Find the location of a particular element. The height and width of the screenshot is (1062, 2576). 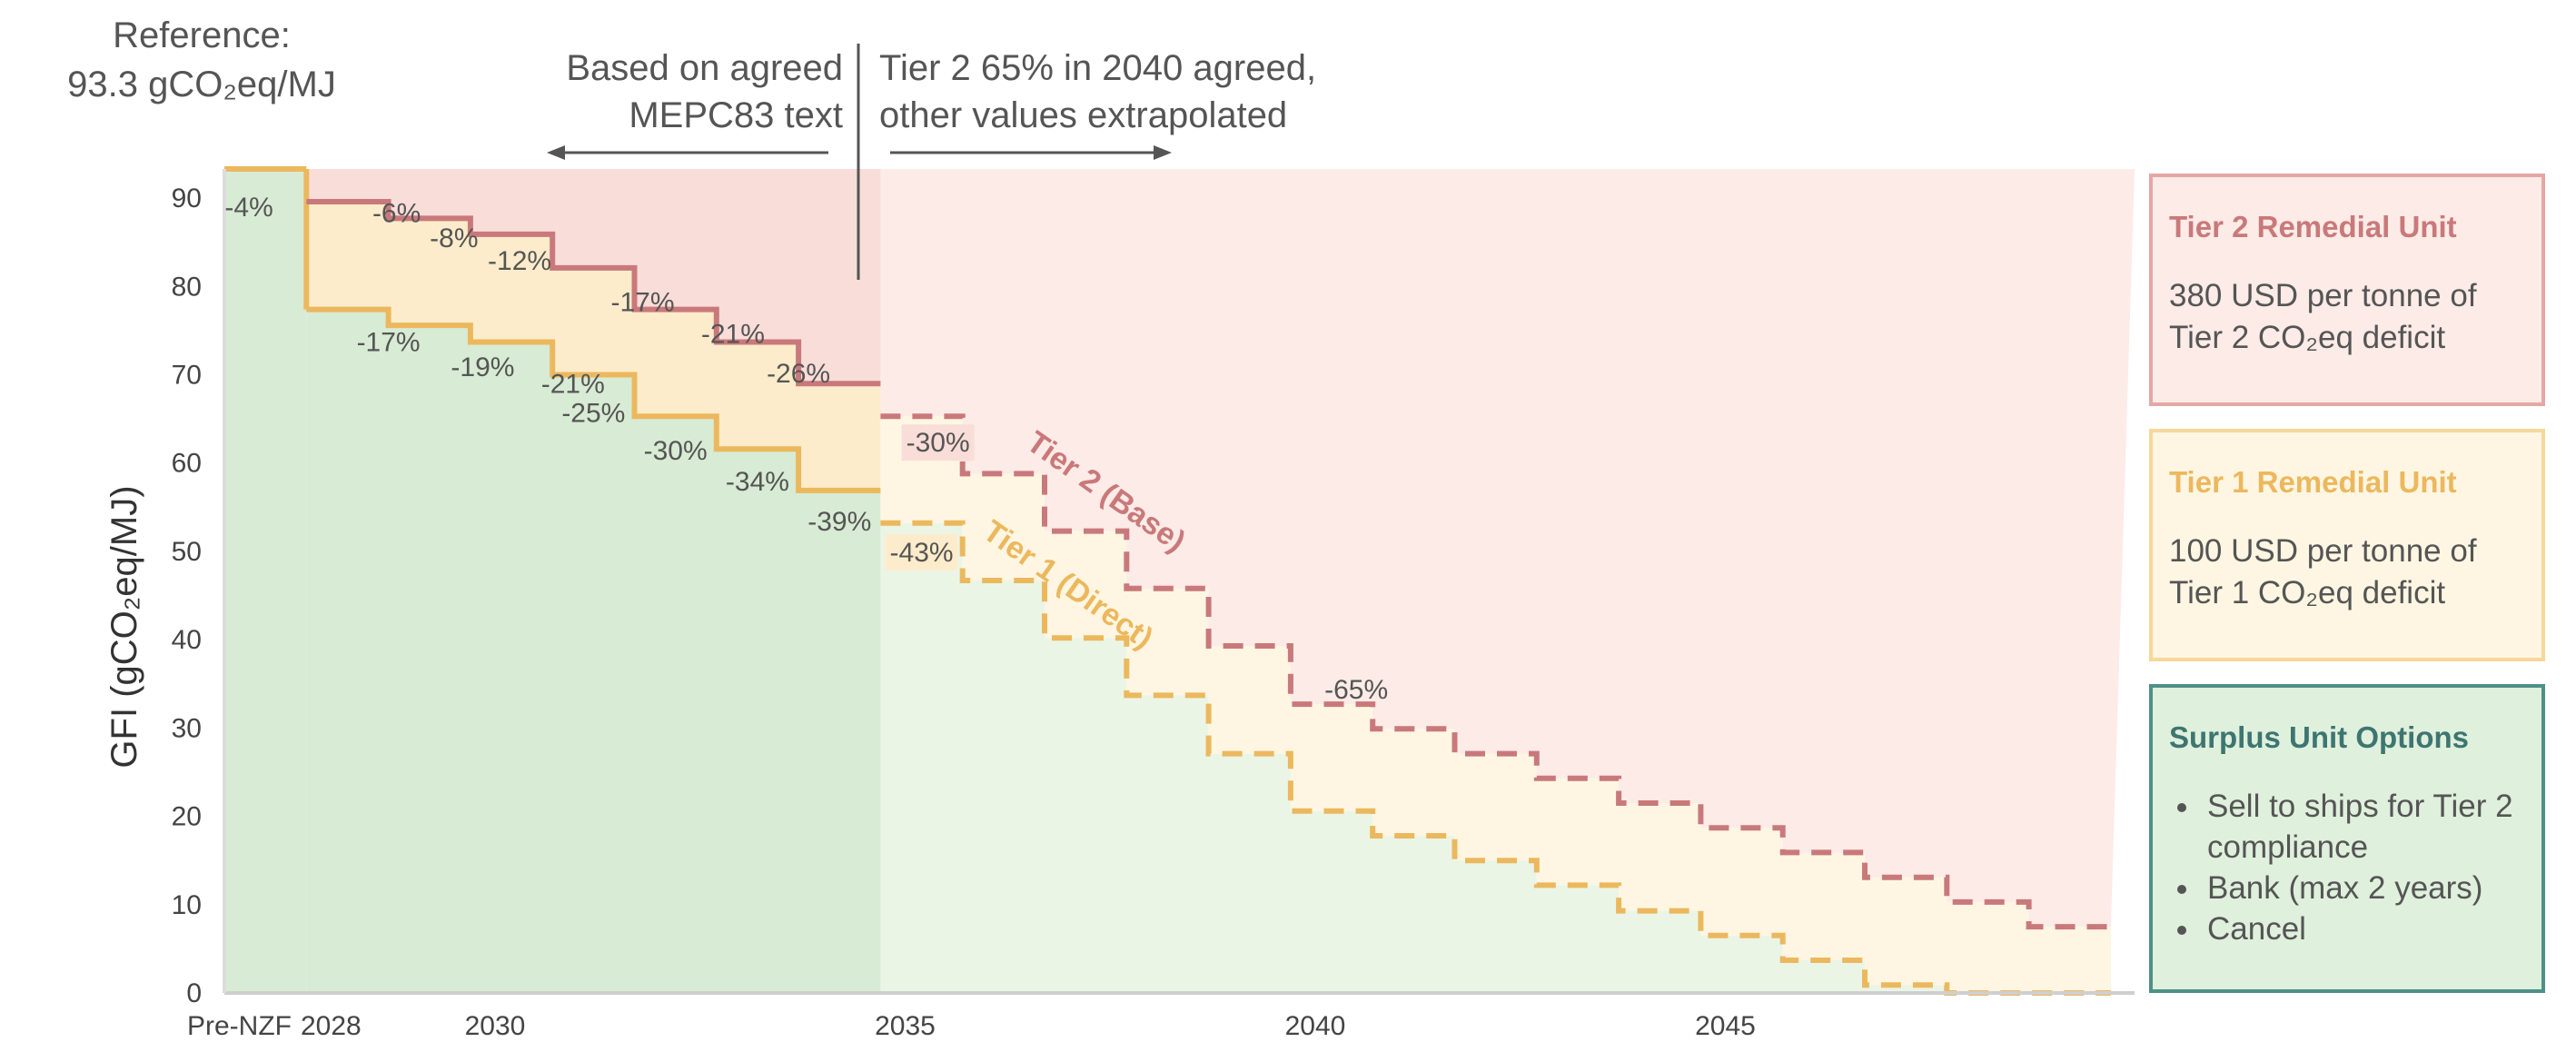

tier1-zone-agreed is located at coordinates (593, 346).